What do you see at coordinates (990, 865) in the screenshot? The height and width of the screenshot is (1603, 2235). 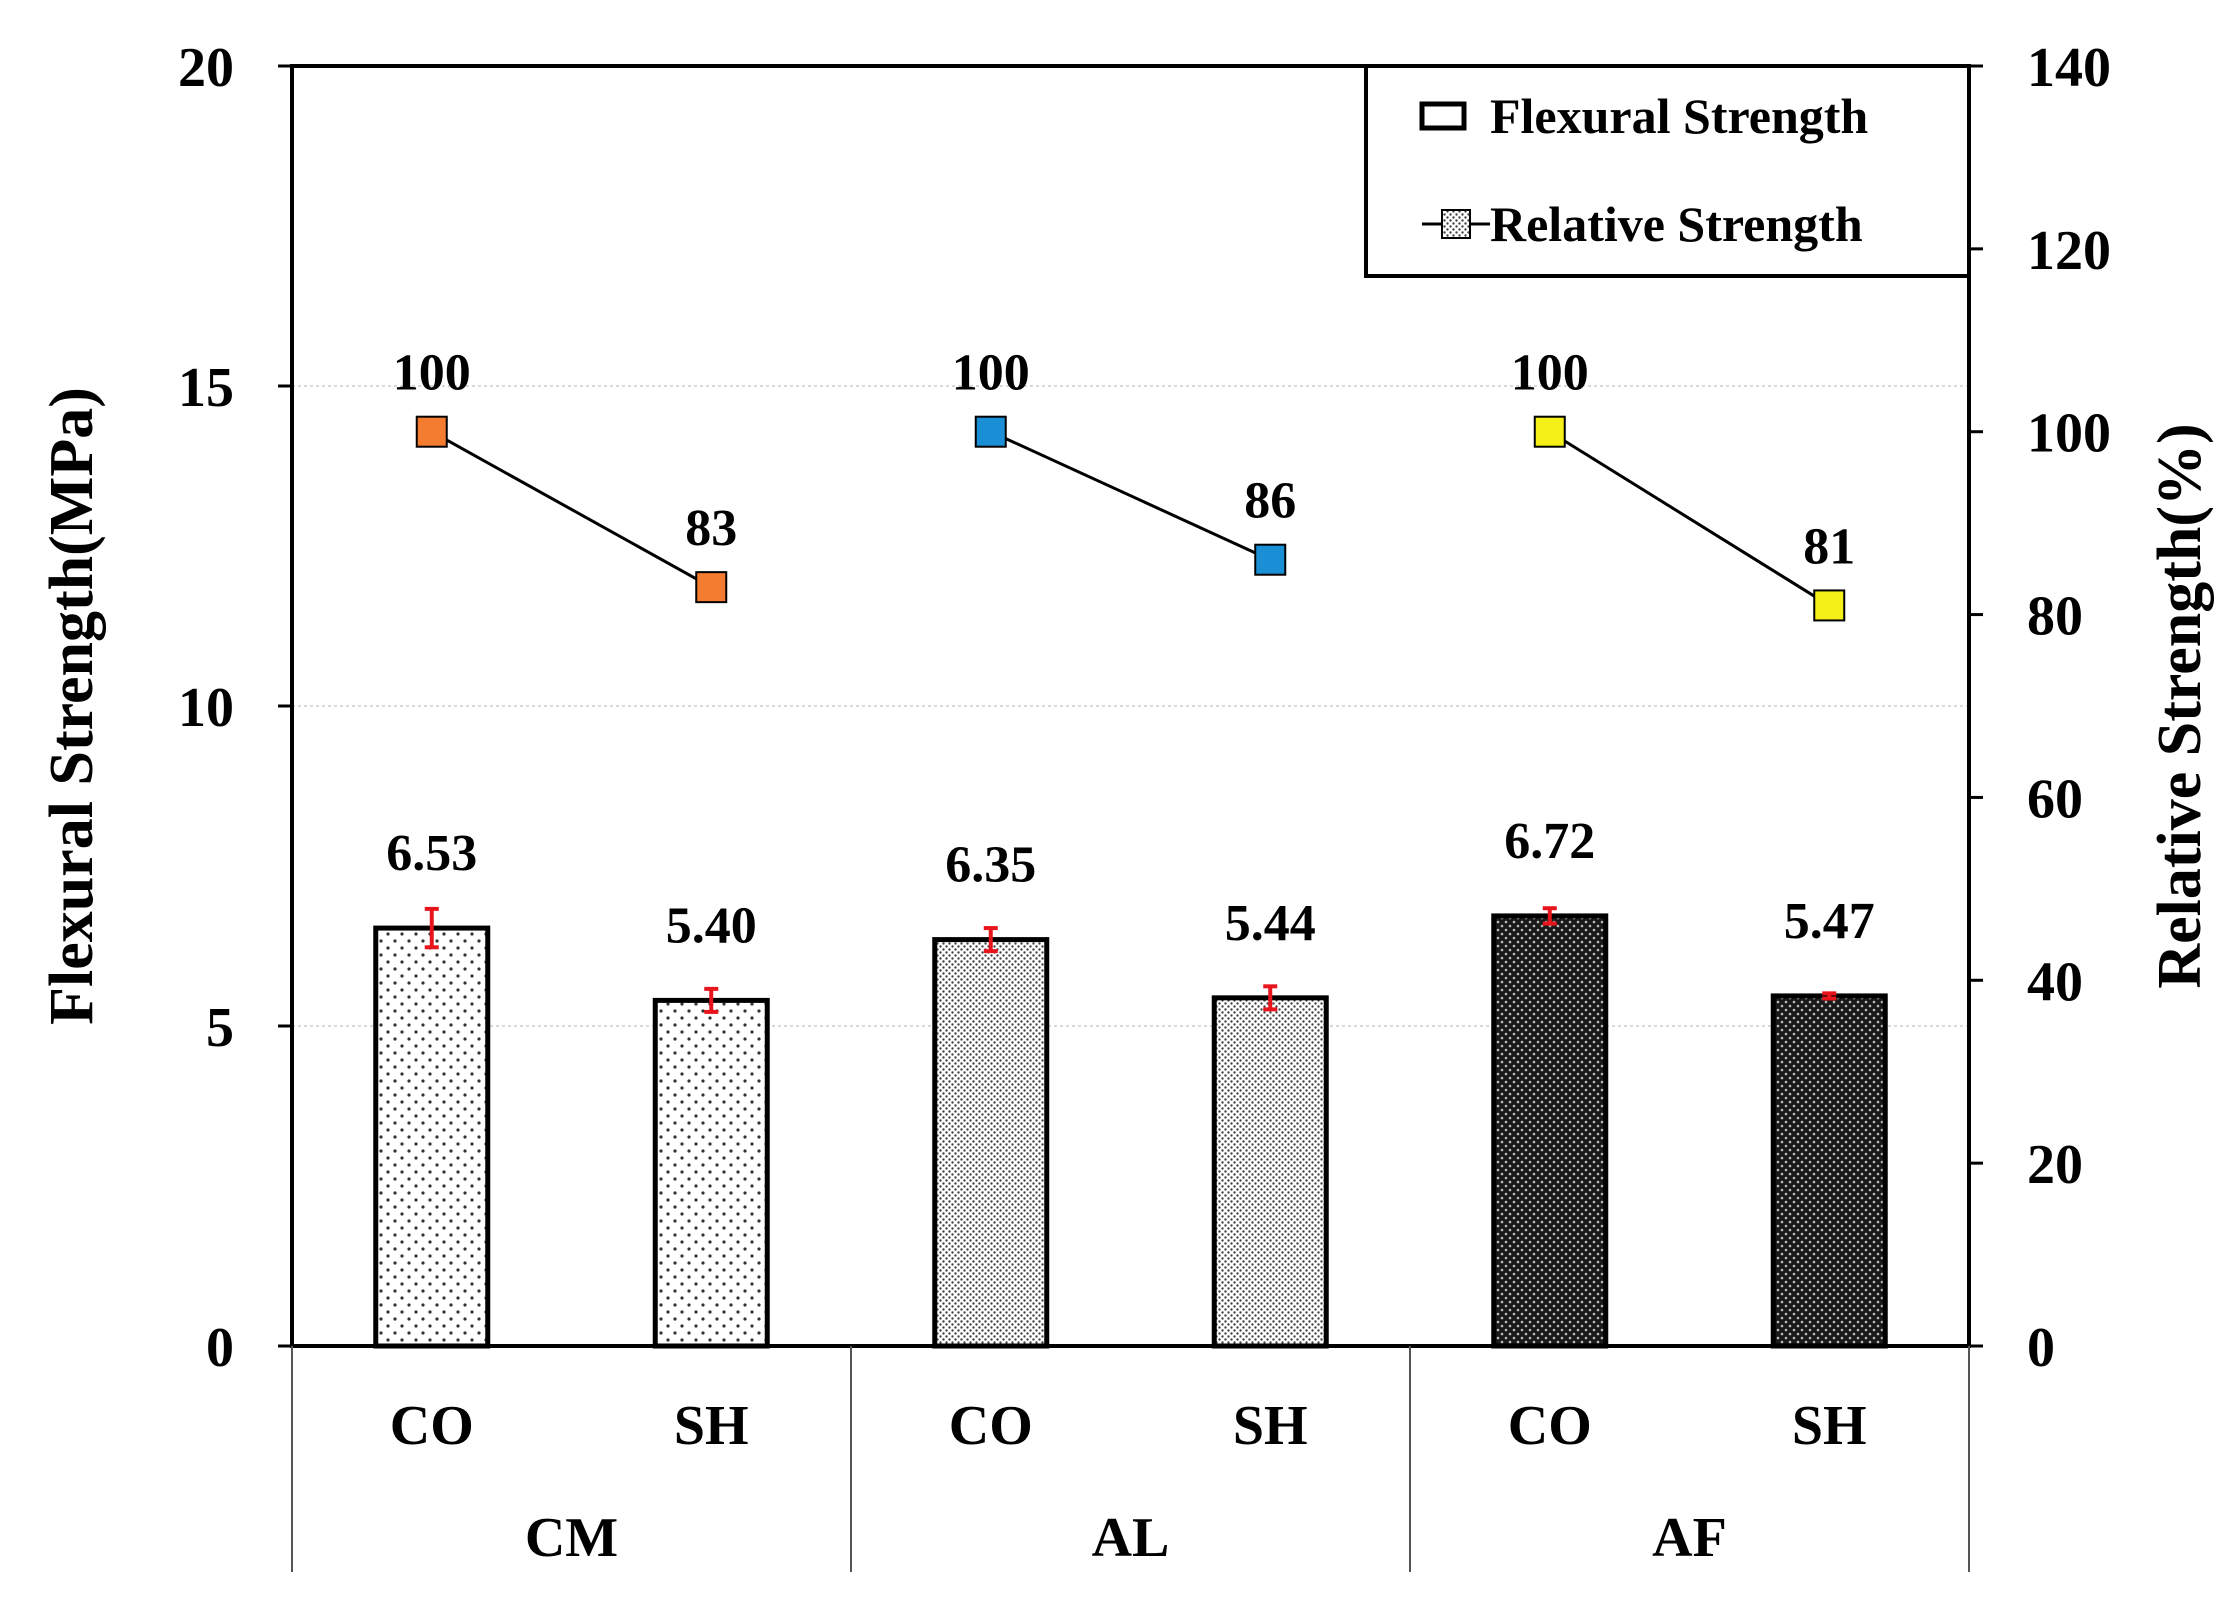 I see `bar-value-label: 6.35` at bounding box center [990, 865].